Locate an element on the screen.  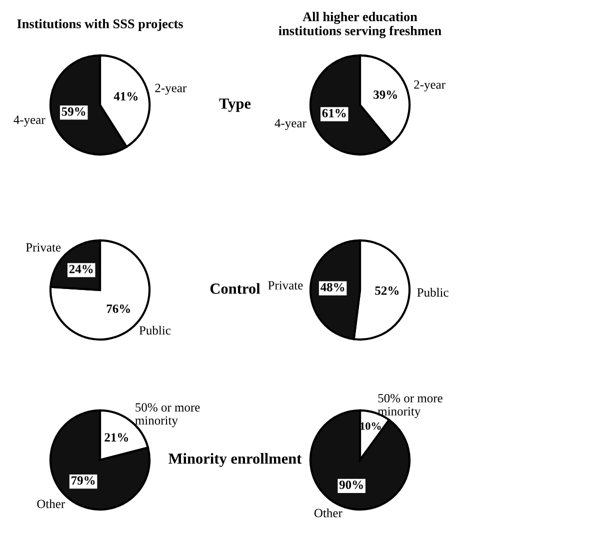
data-label: 21% is located at coordinates (116, 437).